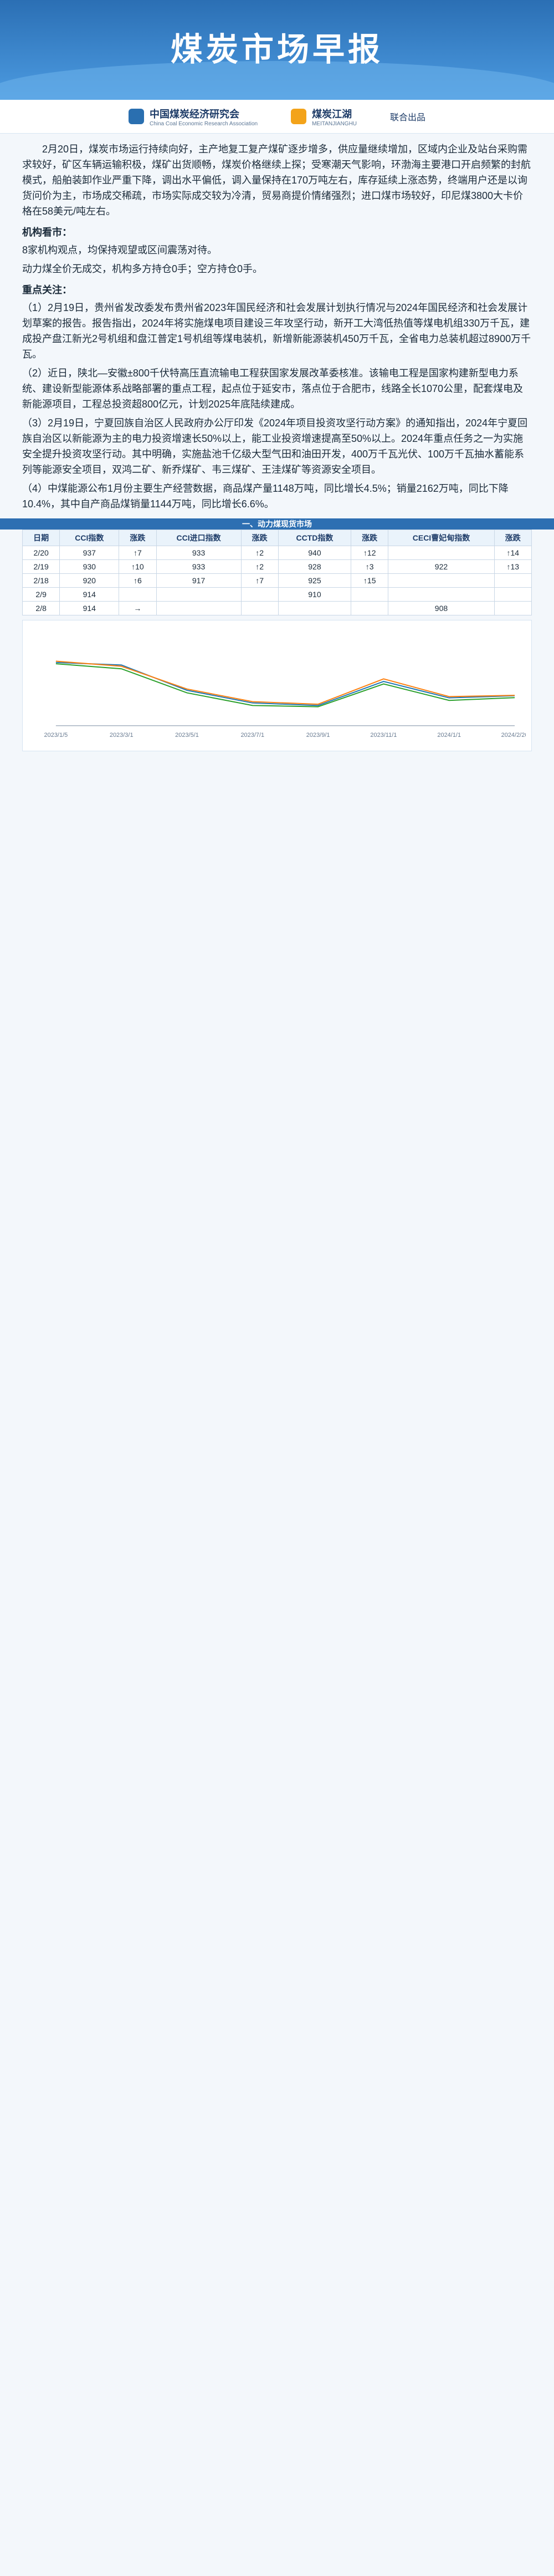  Describe the element at coordinates (299, 117) in the screenshot. I see `meitanjianghu-logo-mark` at that location.